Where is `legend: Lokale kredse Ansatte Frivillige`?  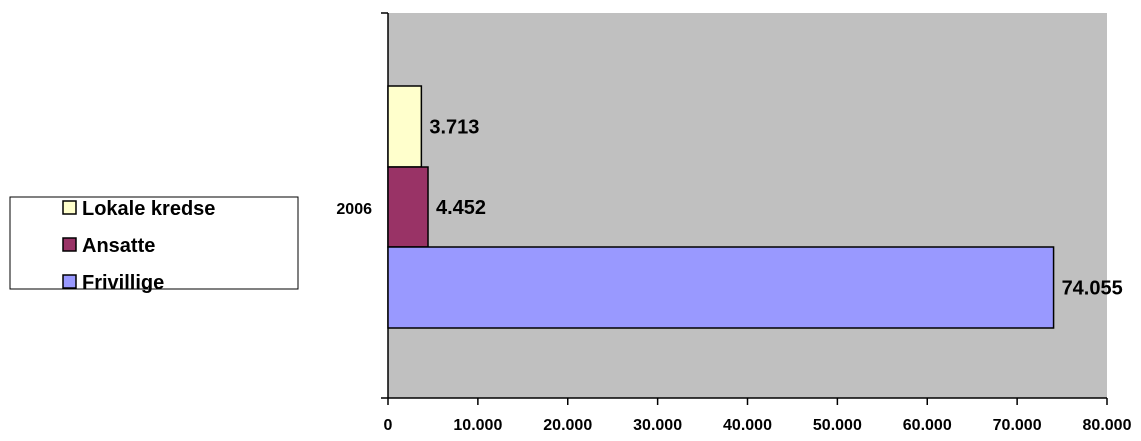
legend: Lokale kredse Ansatte Frivillige is located at coordinates (154, 245).